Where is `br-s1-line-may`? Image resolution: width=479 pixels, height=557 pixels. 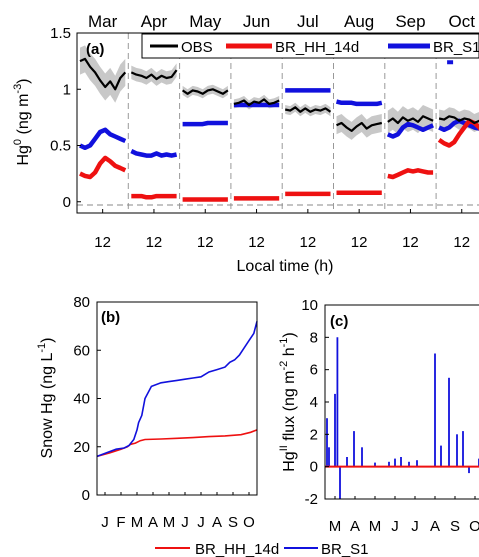 br-s1-line-may is located at coordinates (205, 123).